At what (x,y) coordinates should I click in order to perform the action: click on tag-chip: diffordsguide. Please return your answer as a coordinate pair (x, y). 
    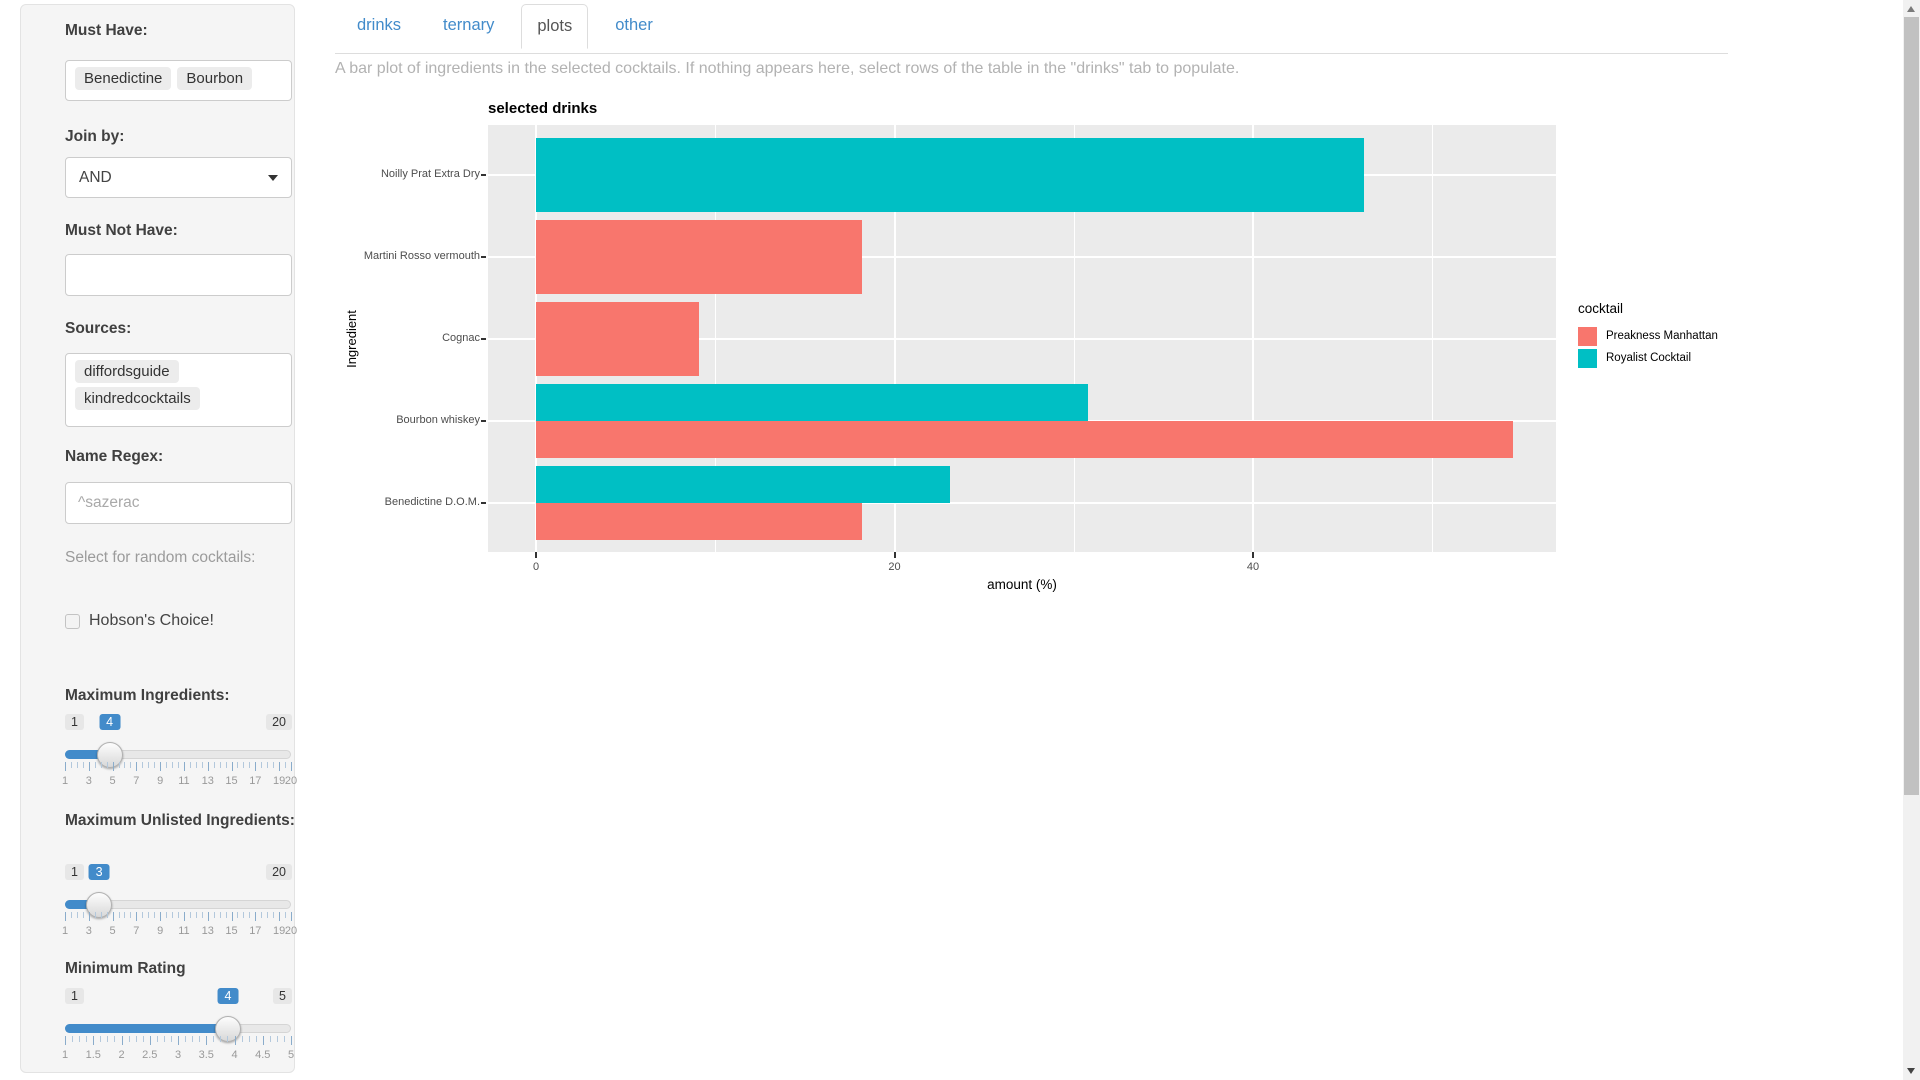
    Looking at the image, I should click on (127, 371).